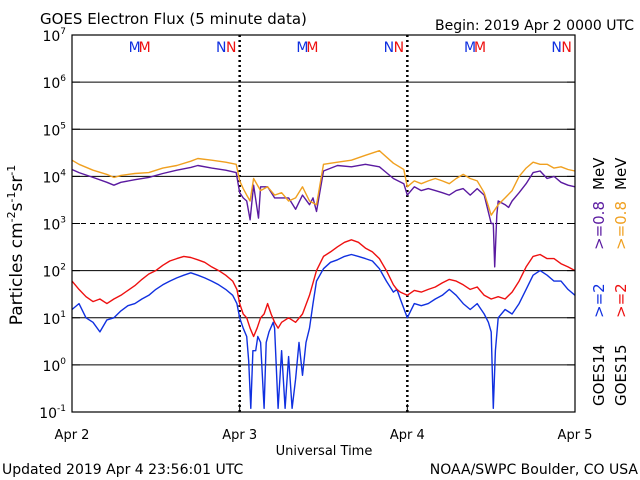 This screenshot has height=480, width=640. Describe the element at coordinates (621, 300) in the screenshot. I see `legend-goes15-2mev: >=2` at that location.